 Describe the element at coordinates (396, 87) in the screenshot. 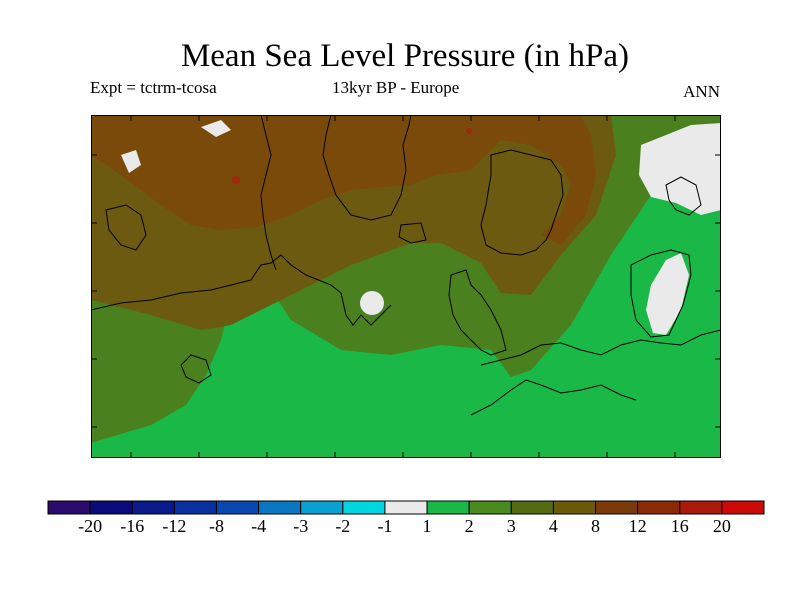

I see `period-region-label: 13kyr BP - Europe` at that location.